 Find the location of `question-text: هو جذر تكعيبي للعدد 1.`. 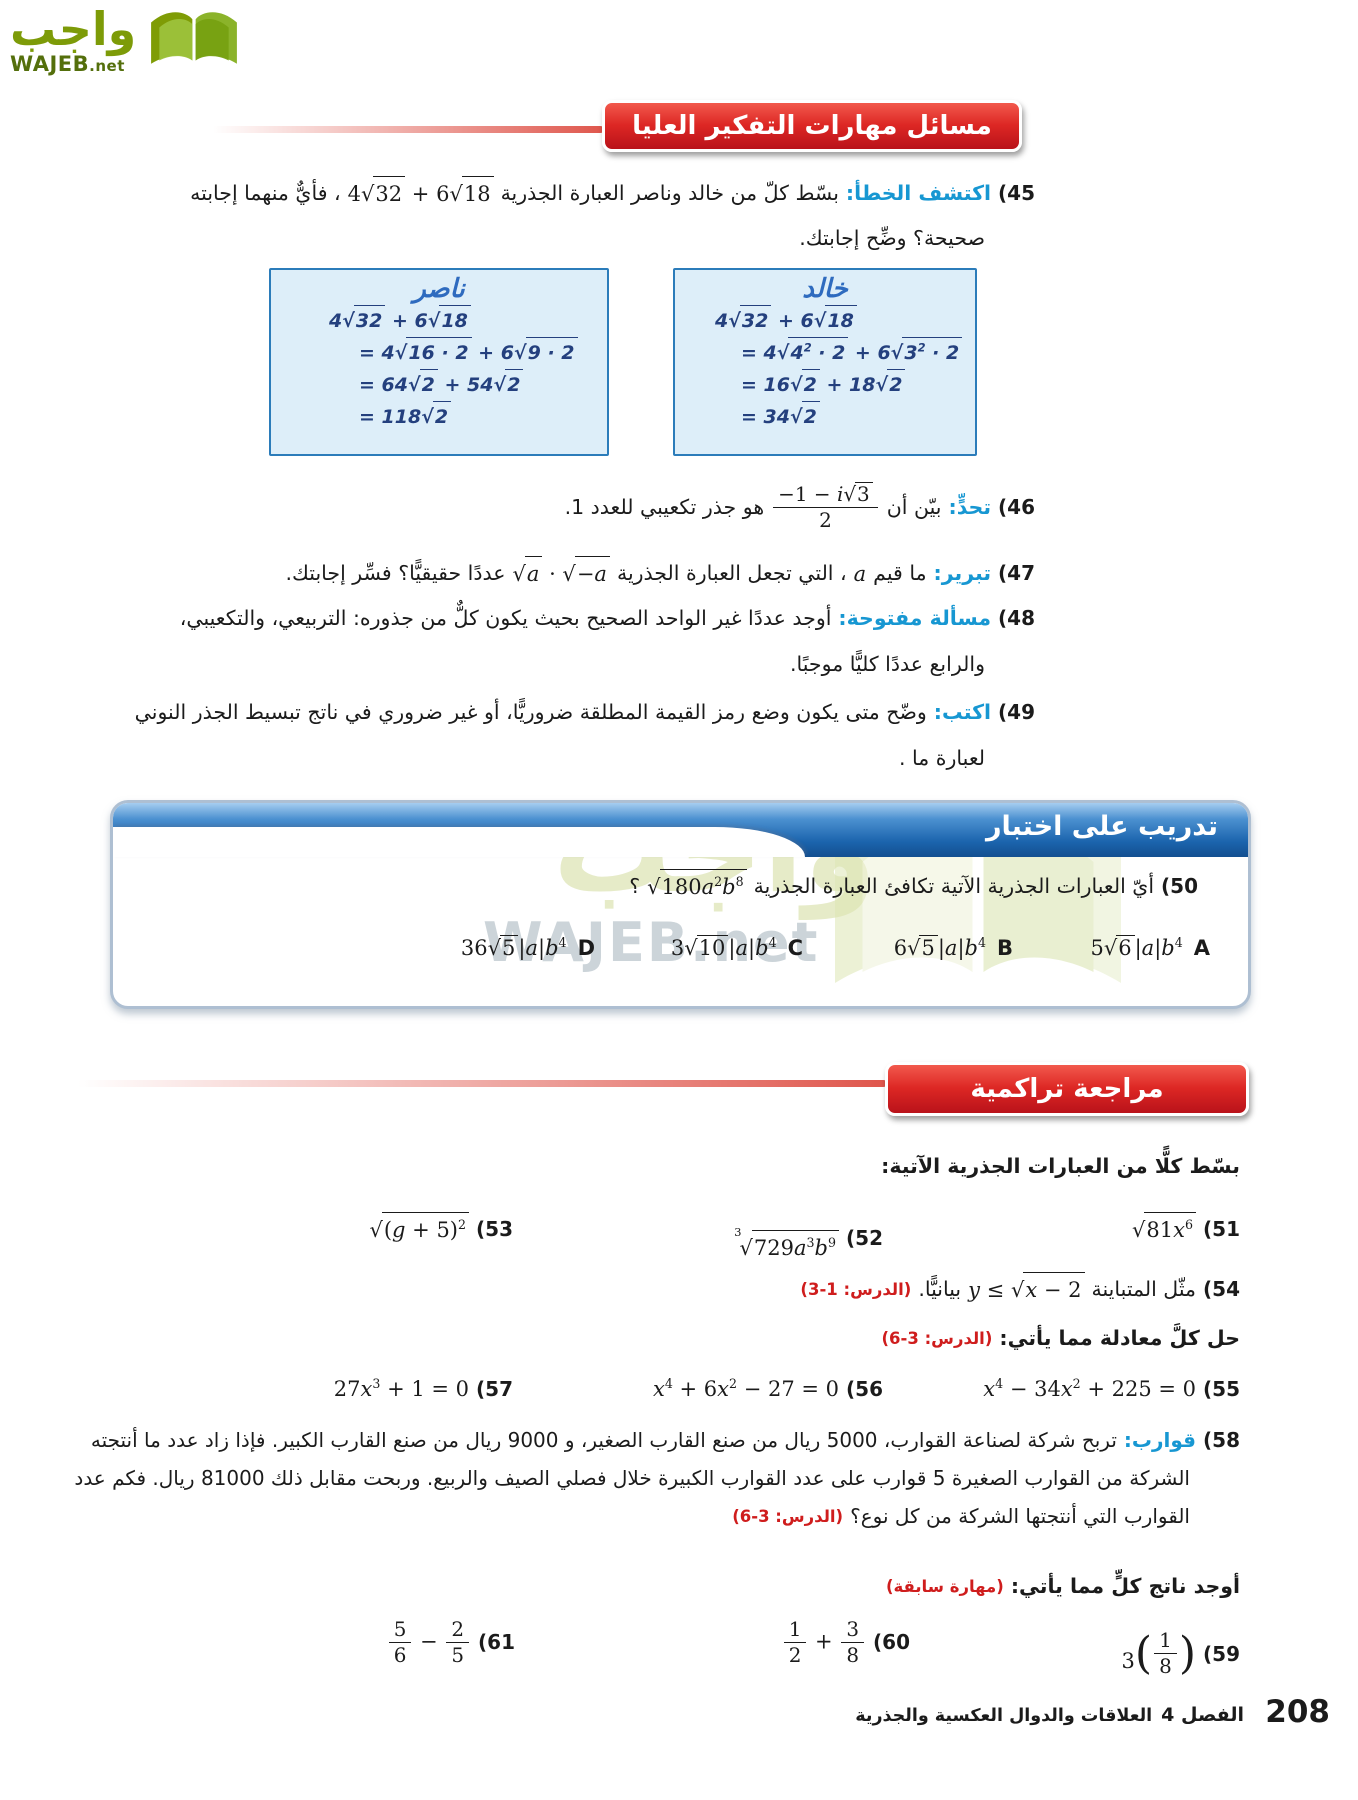

question-text: هو جذر تكعيبي للعدد 1. is located at coordinates (664, 506).